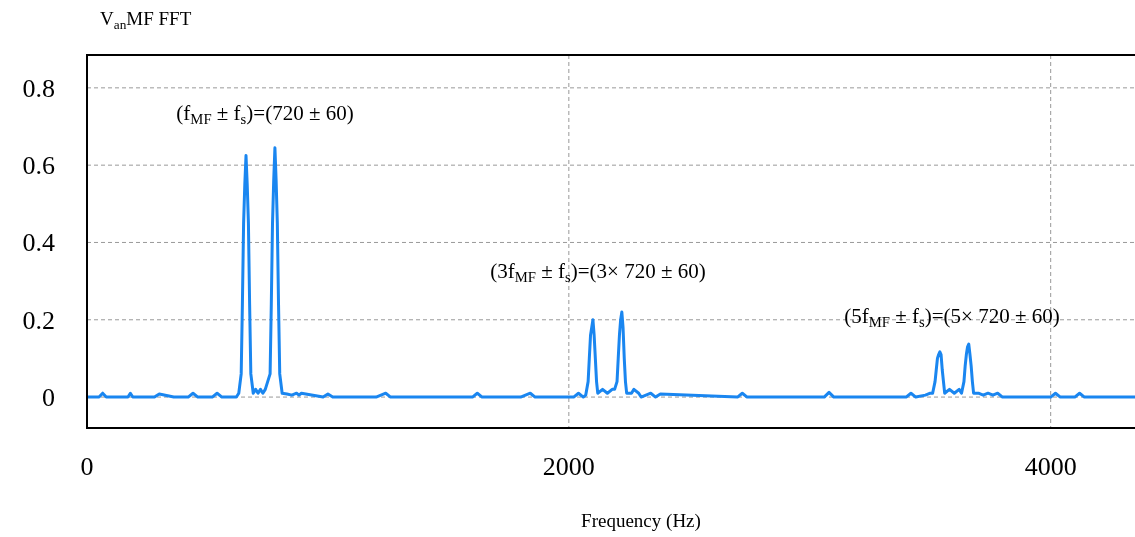 The image size is (1135, 537). I want to click on annotation: (5f$_{MF}$ ± f$_{s}$)=(5× 720 ± 60), so click(952, 317).